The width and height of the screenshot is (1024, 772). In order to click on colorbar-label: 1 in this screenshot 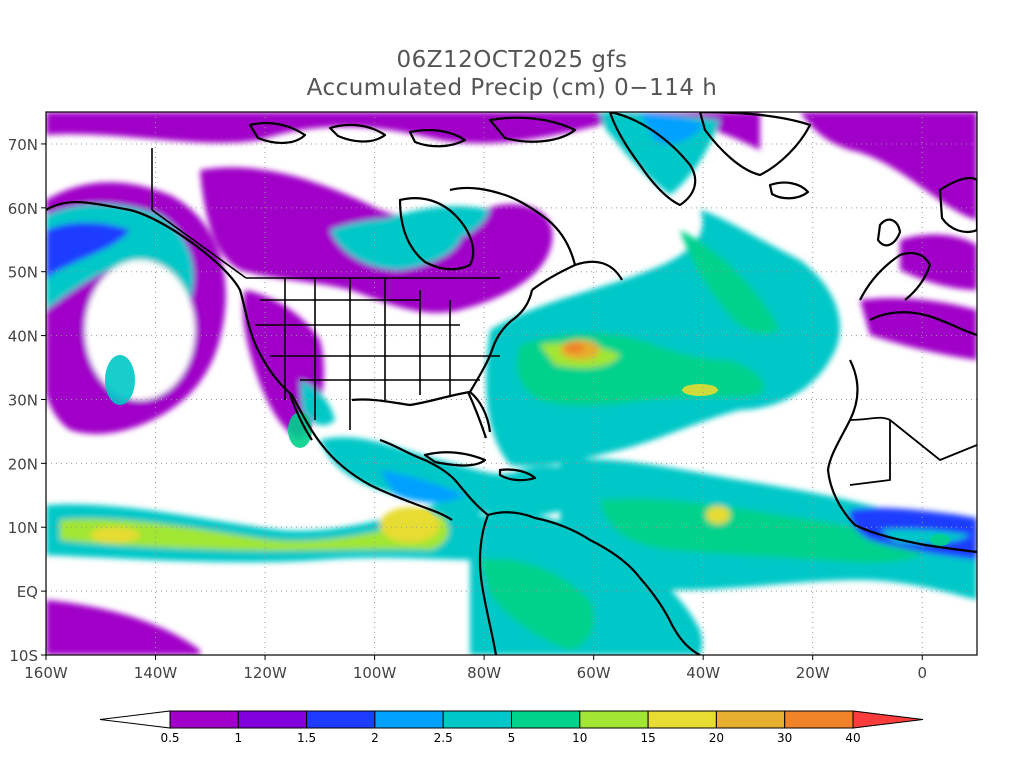, I will do `click(238, 738)`.